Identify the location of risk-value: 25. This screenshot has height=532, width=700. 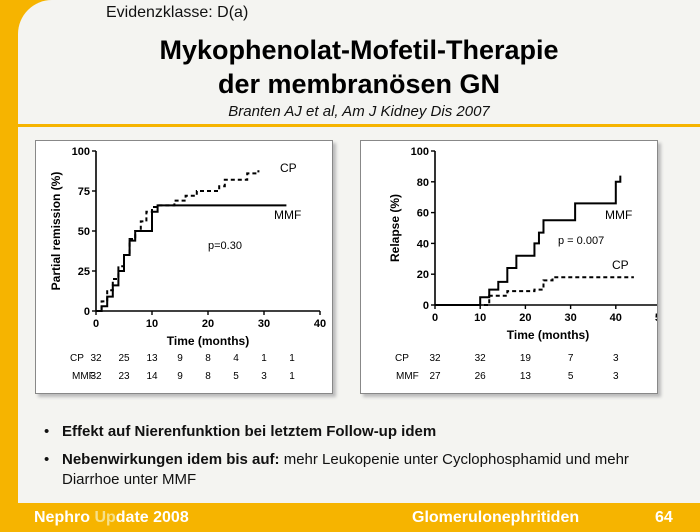
(124, 358).